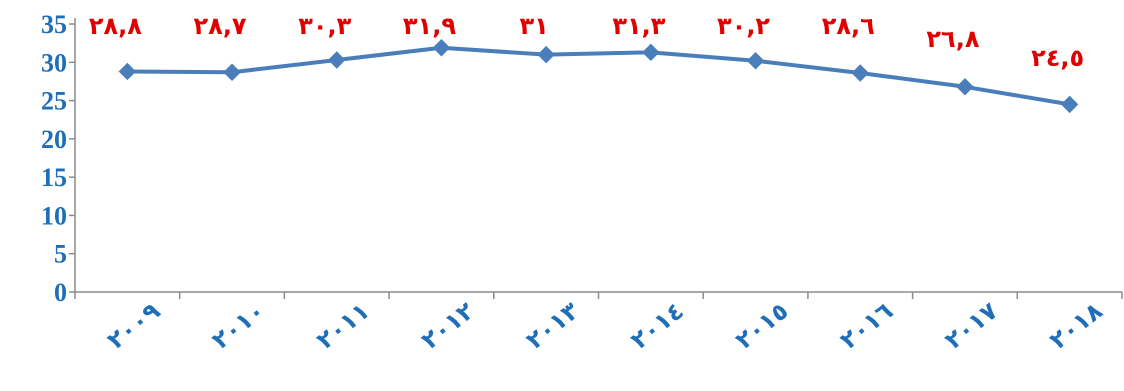 The image size is (1124, 391). I want to click on y-tick-label: 25, so click(54, 101).